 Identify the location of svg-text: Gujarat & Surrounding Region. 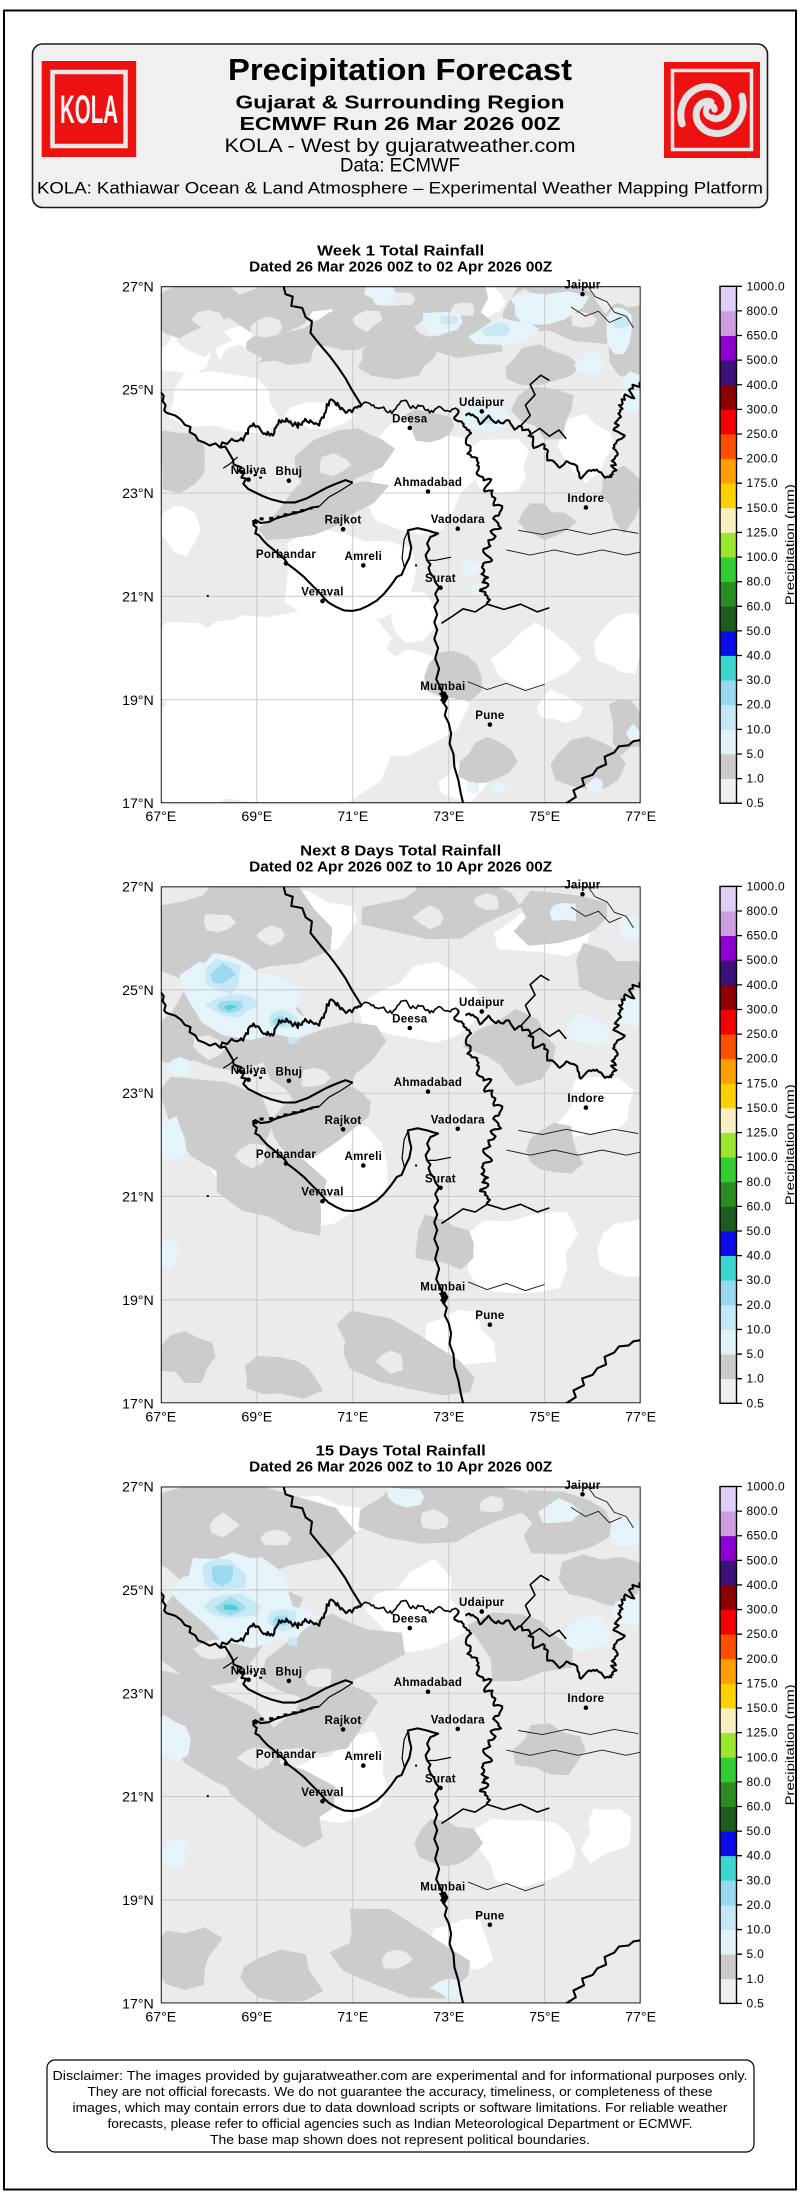
(400, 102).